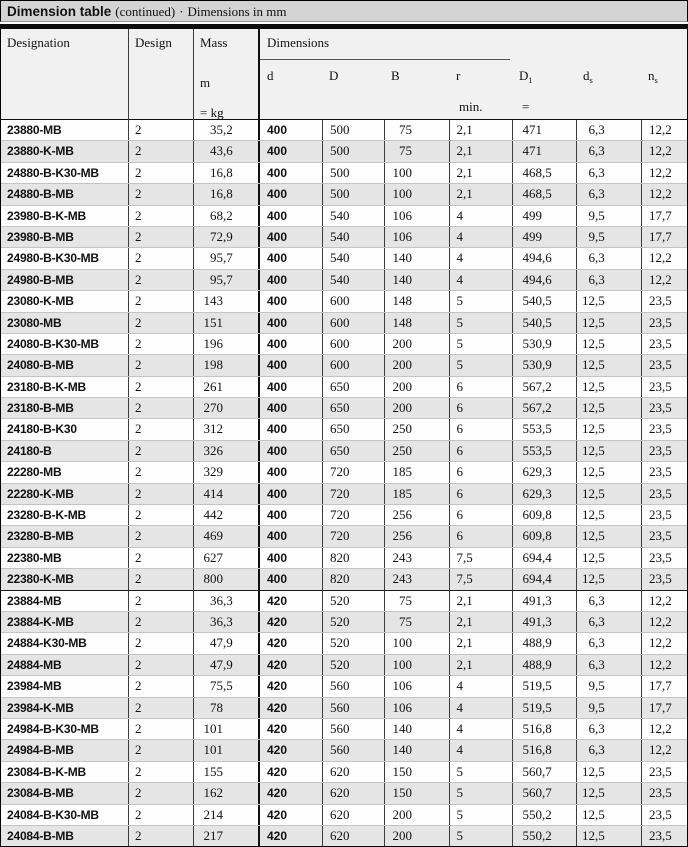  What do you see at coordinates (225, 215) in the screenshot?
I see `cell-mass: 68,2` at bounding box center [225, 215].